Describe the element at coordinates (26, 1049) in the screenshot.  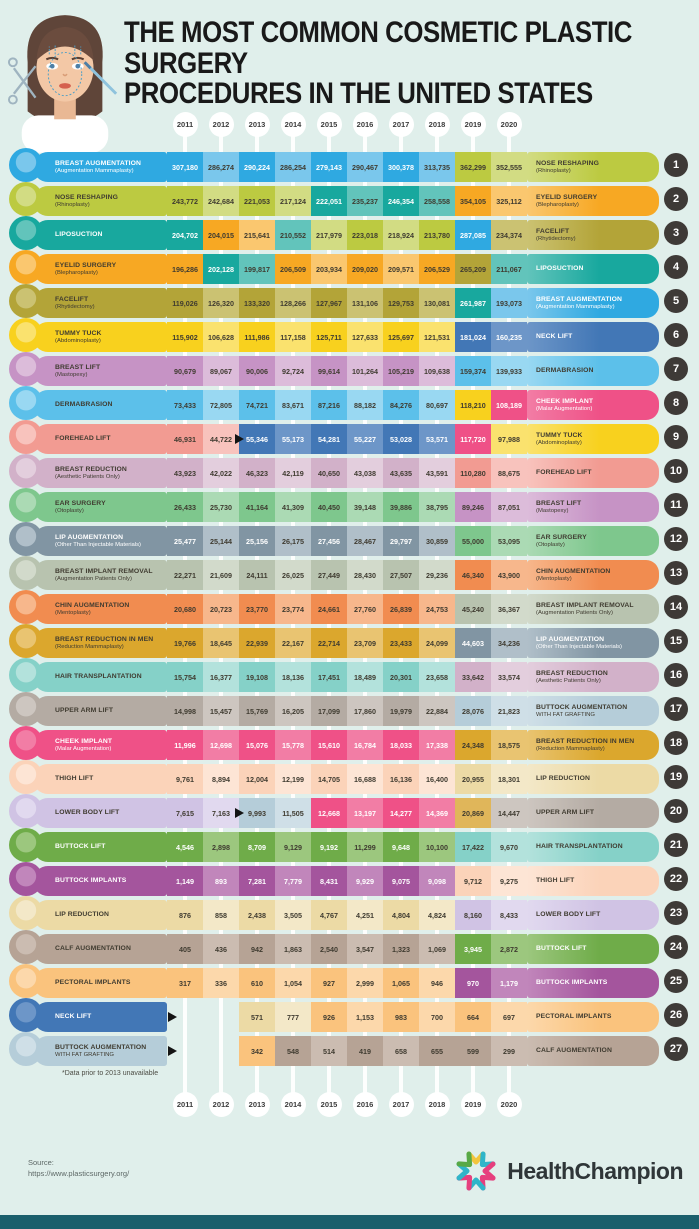
I see `buttock-augmentation-fat-grafting-icon` at that location.